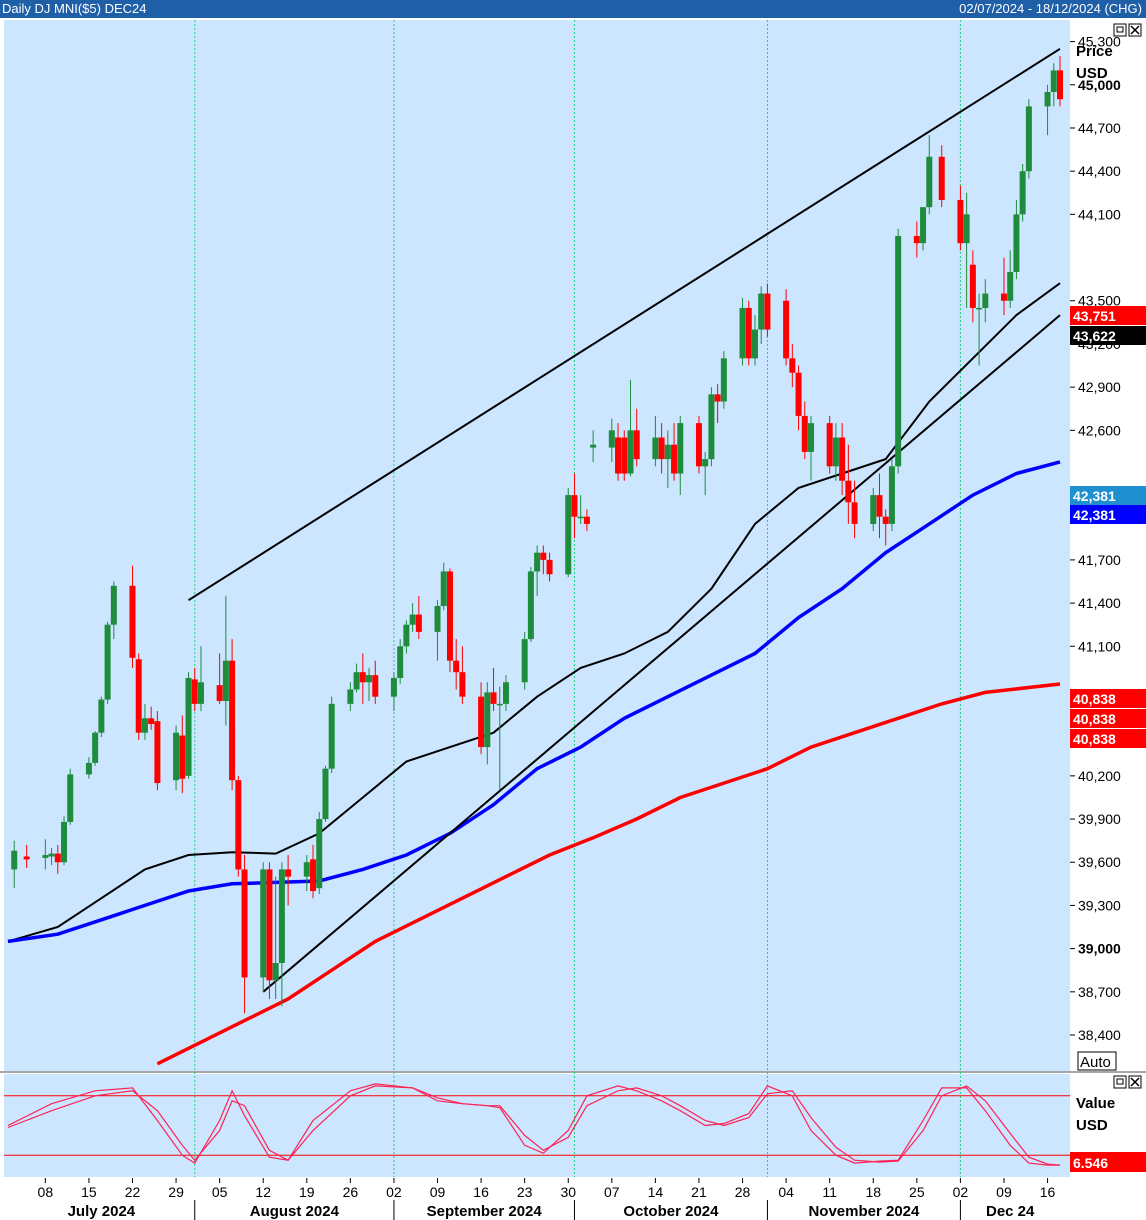 The width and height of the screenshot is (1146, 1220). Describe the element at coordinates (1120, 30) in the screenshot. I see `restore-icon` at that location.